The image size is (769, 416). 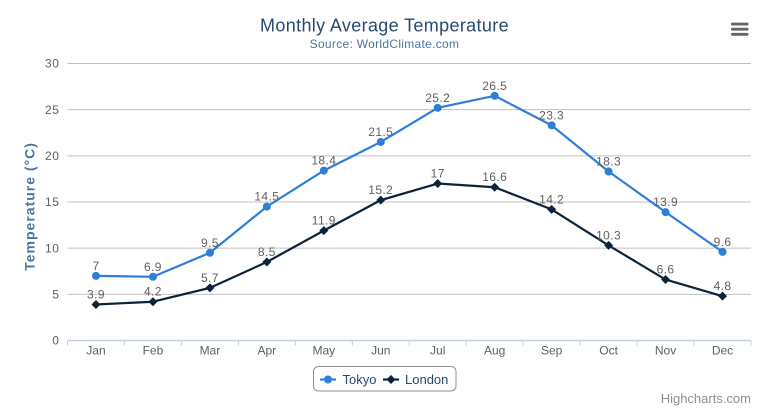 I want to click on svg-text: 23.3, so click(x=551, y=115).